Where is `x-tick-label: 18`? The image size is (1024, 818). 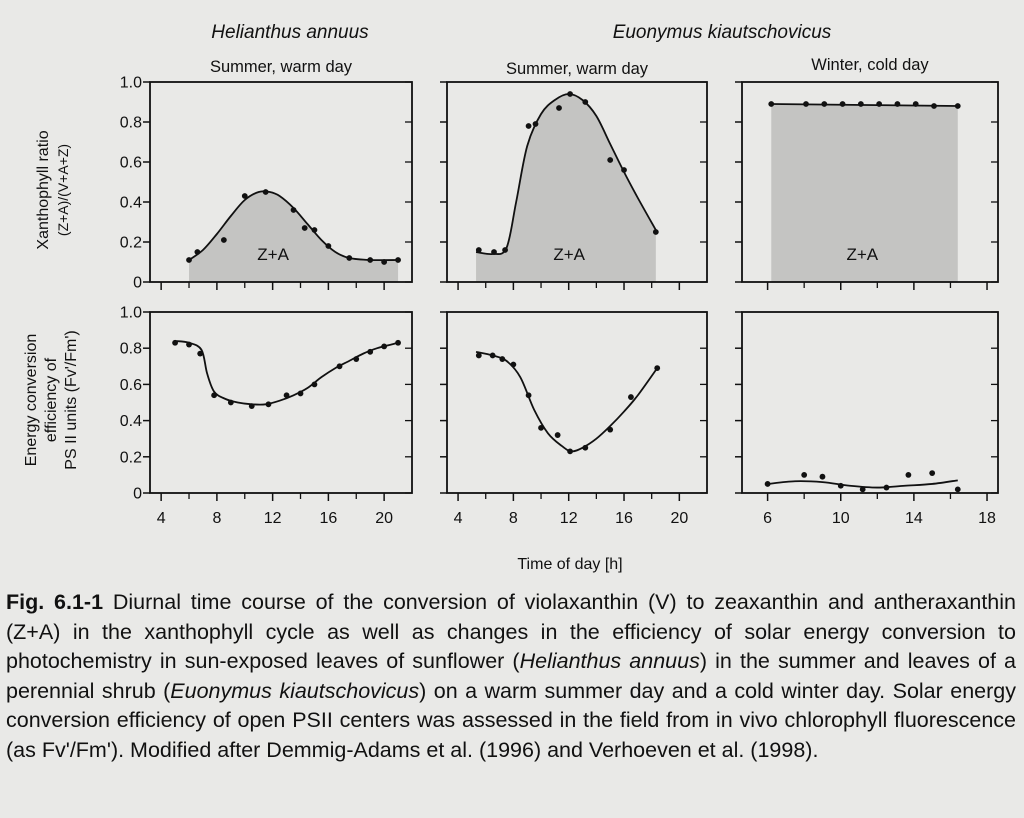
x-tick-label: 18 is located at coordinates (987, 518).